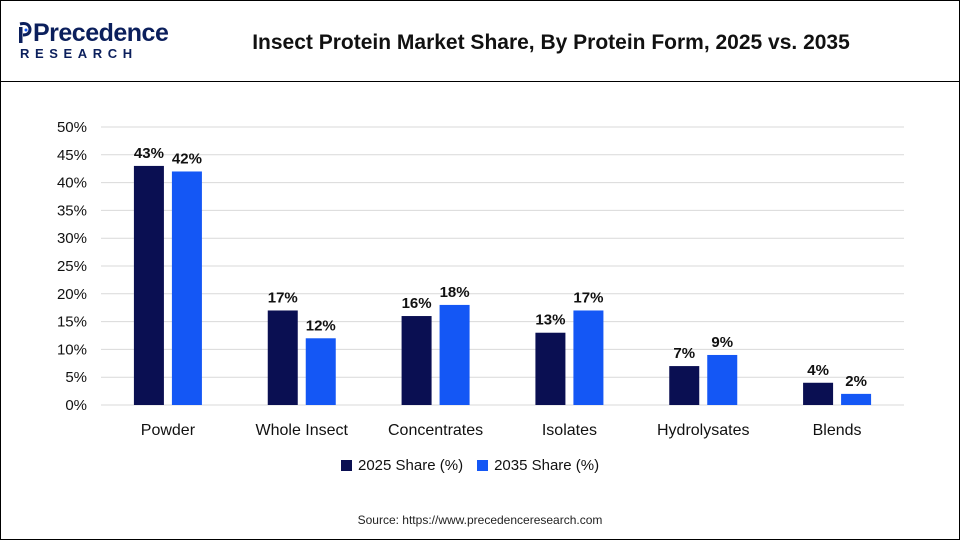 Image resolution: width=960 pixels, height=540 pixels. What do you see at coordinates (483, 465) in the screenshot?
I see `legend-swatch-2035` at bounding box center [483, 465].